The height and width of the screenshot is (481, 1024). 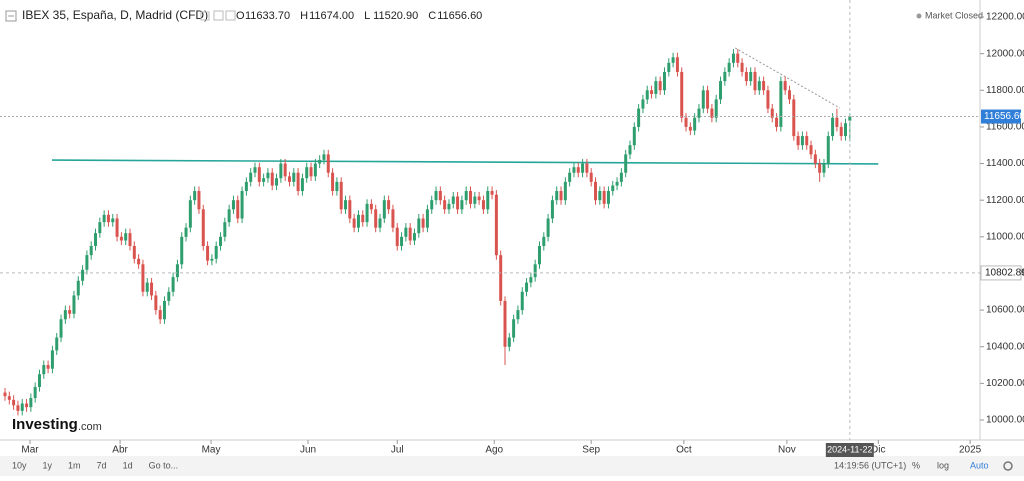 What do you see at coordinates (48, 465) in the screenshot?
I see `range-button: 1y` at bounding box center [48, 465].